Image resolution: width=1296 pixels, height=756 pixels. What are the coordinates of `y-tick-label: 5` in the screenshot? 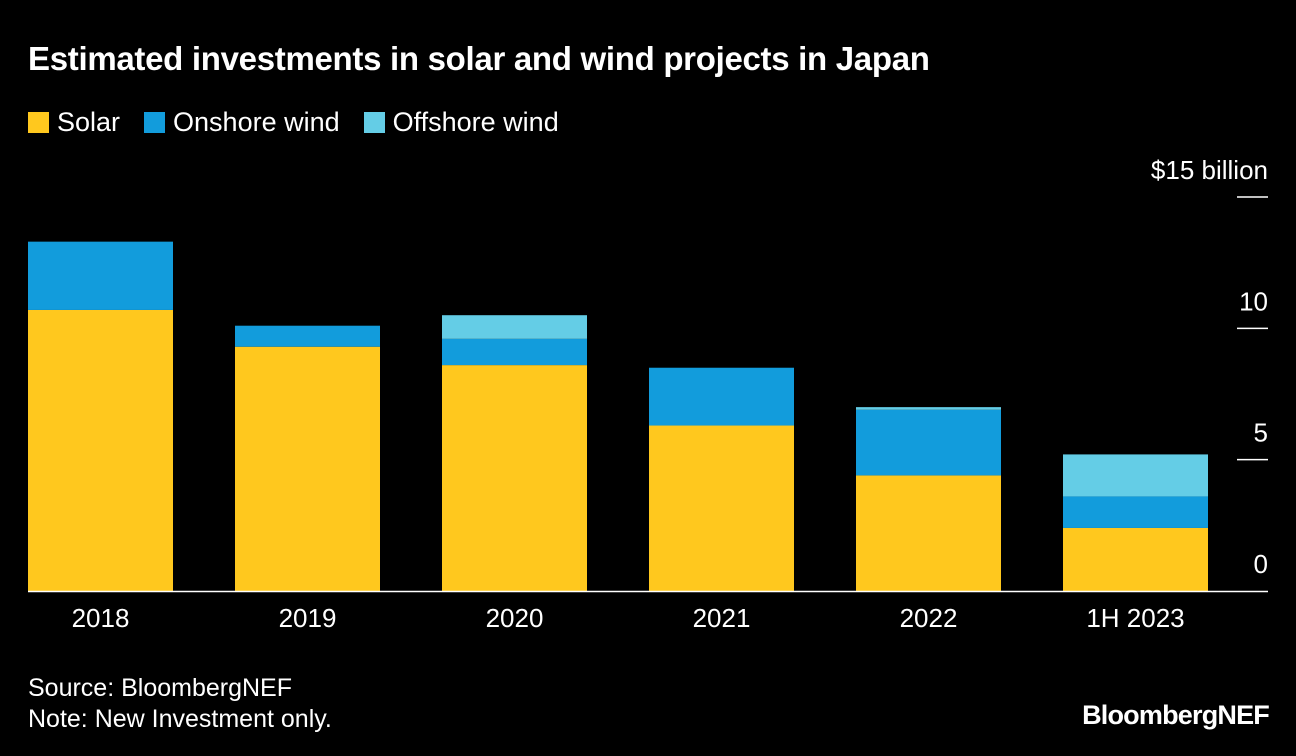 It's located at (1261, 433).